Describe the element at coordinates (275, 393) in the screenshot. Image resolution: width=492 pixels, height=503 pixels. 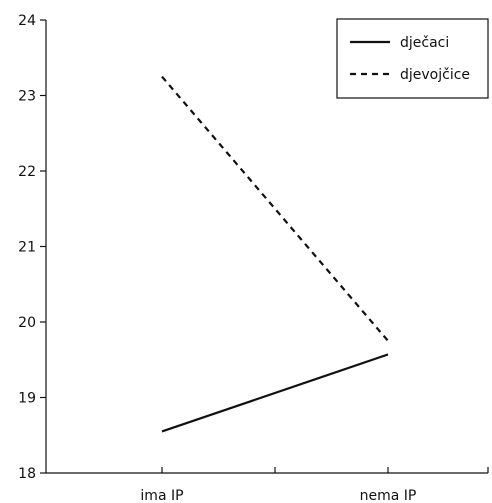
I see `series-line-djecaci` at that location.